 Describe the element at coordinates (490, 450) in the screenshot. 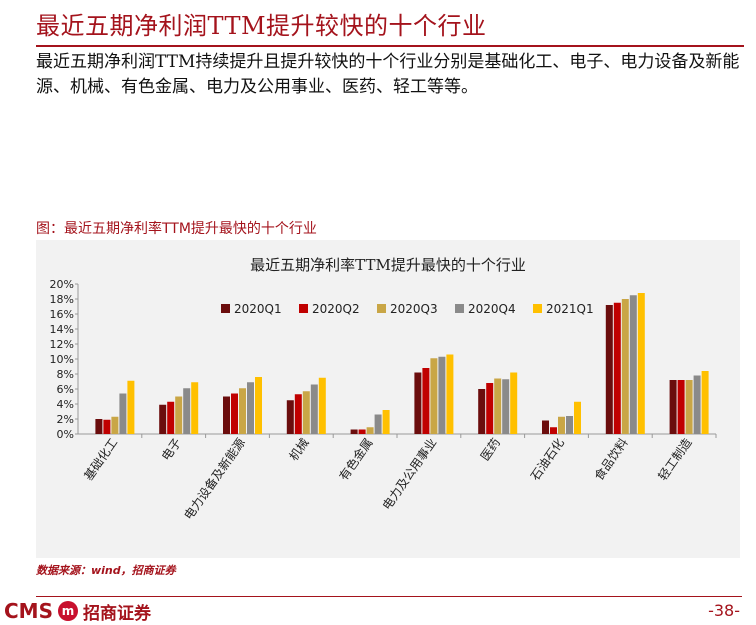

I see `x-category-label: 医药` at that location.